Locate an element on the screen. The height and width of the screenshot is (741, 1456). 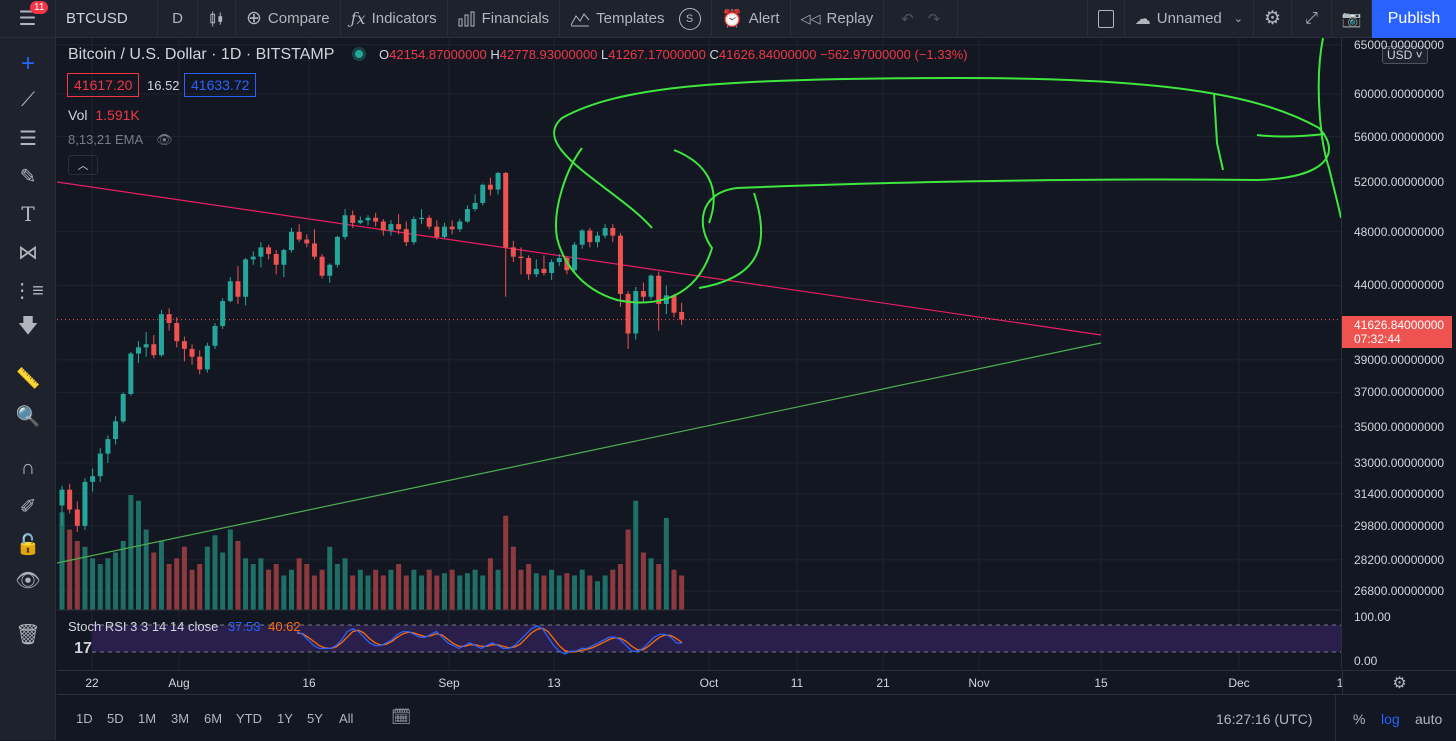
drawing-stroke is located at coordinates (1218, 131).